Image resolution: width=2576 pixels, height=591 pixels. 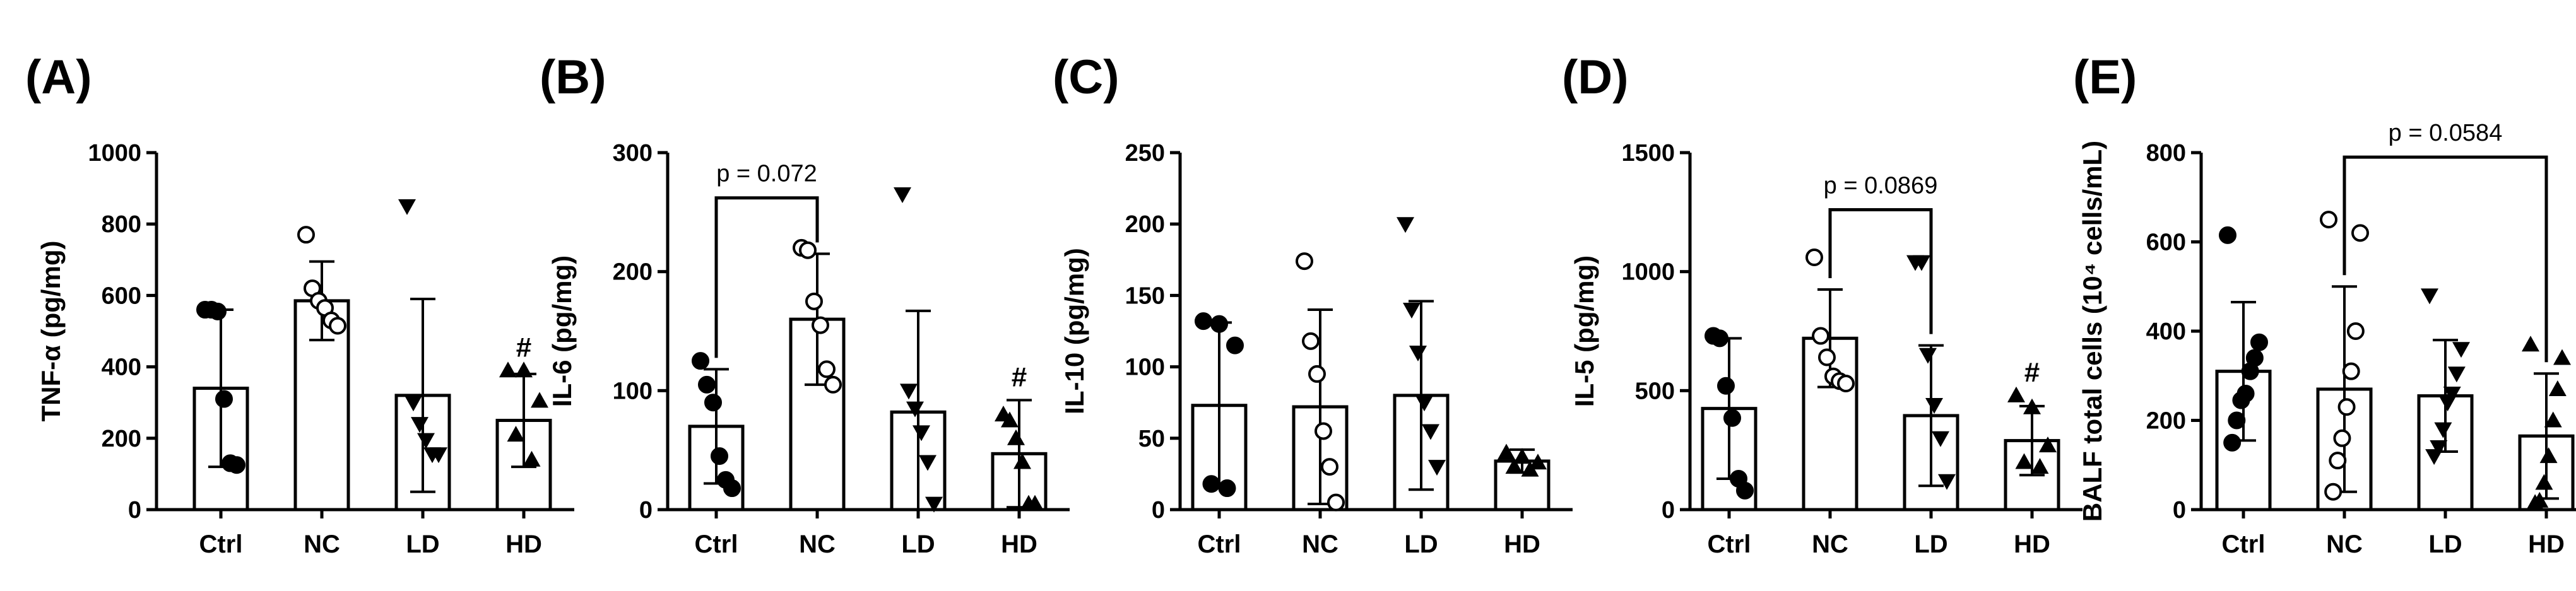 What do you see at coordinates (2032, 372) in the screenshot?
I see `significance-mark: #` at bounding box center [2032, 372].